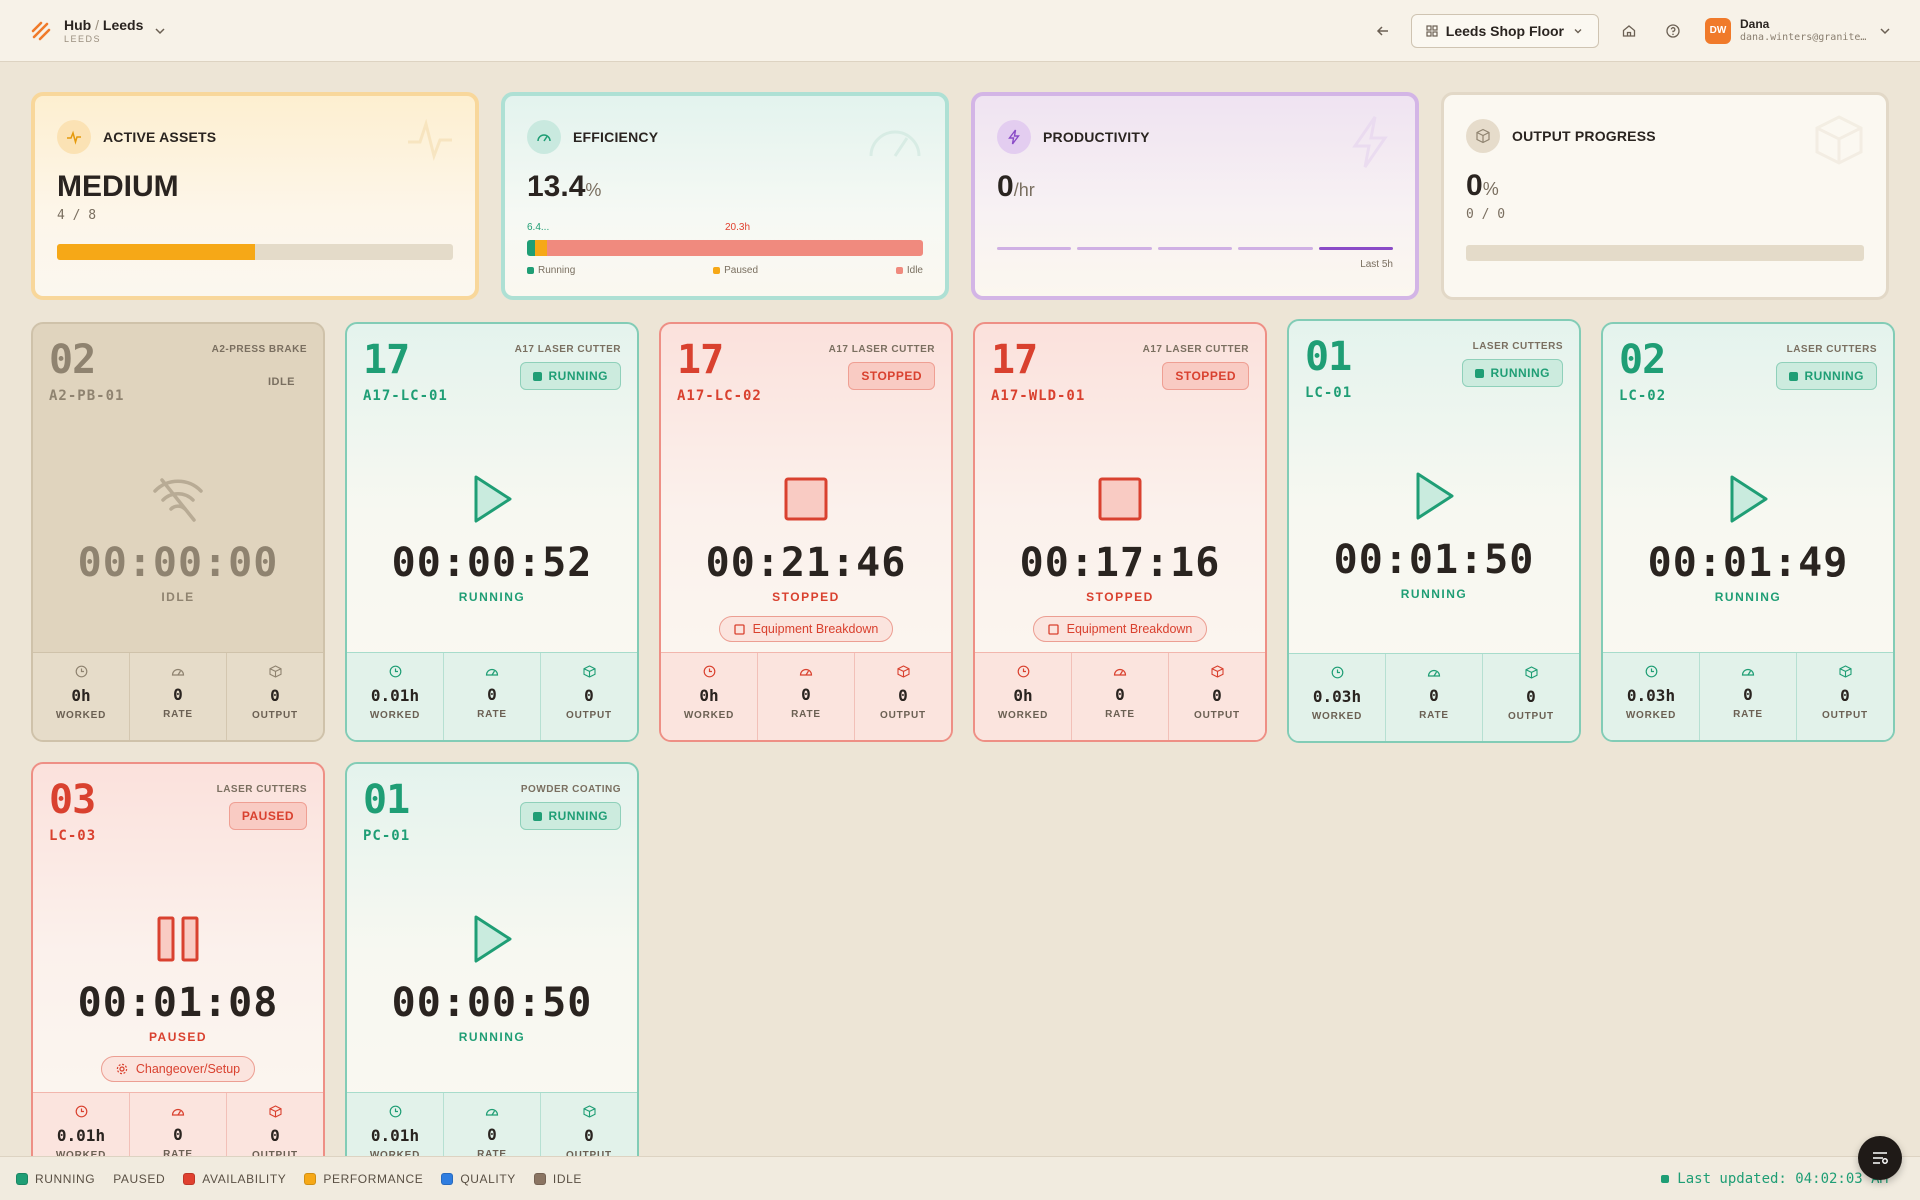 The height and width of the screenshot is (1200, 1920). Describe the element at coordinates (386, 800) in the screenshot. I see `machine-number: 01` at that location.